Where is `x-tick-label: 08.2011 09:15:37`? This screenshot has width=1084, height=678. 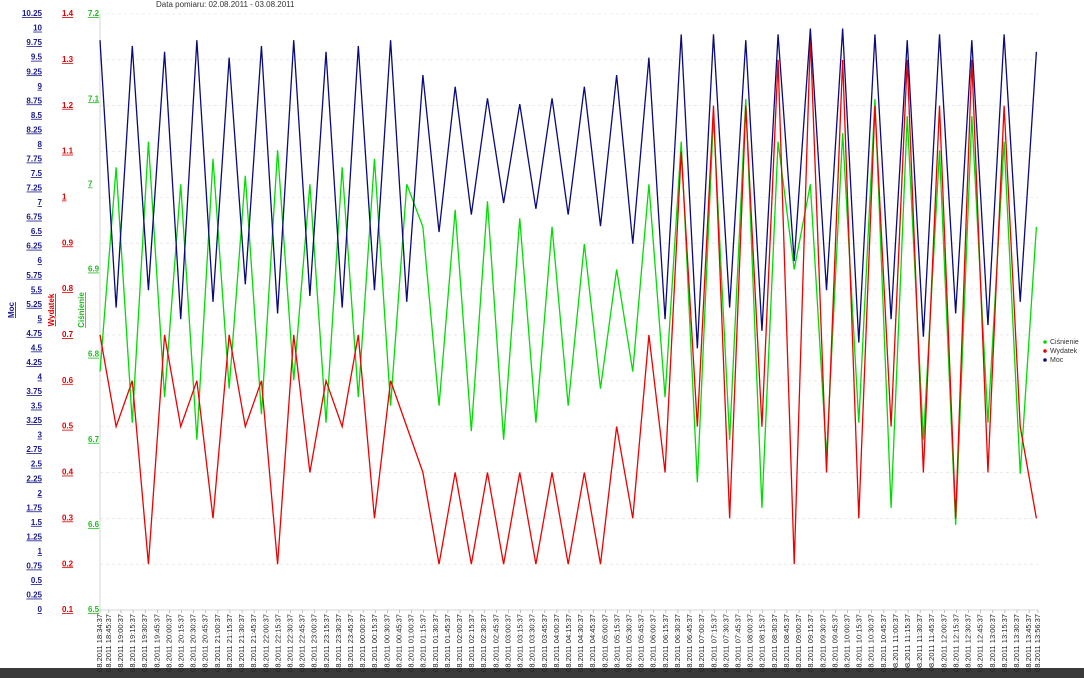 x-tick-label: 08.2011 09:15:37 is located at coordinates (810, 643).